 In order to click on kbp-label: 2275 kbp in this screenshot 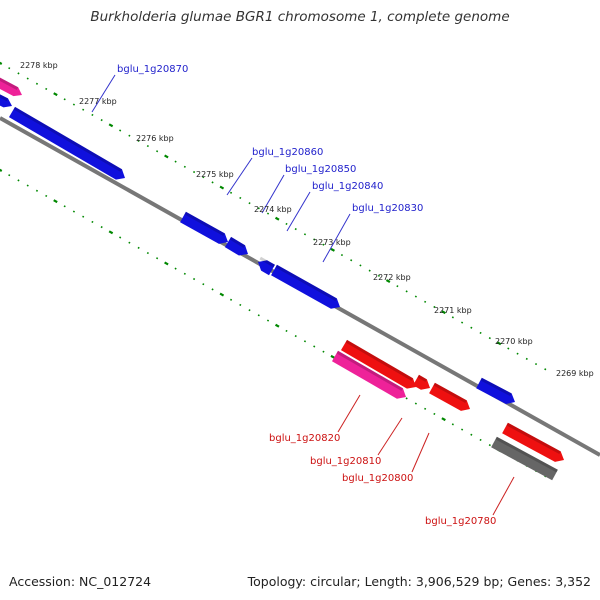, I will do `click(215, 174)`.